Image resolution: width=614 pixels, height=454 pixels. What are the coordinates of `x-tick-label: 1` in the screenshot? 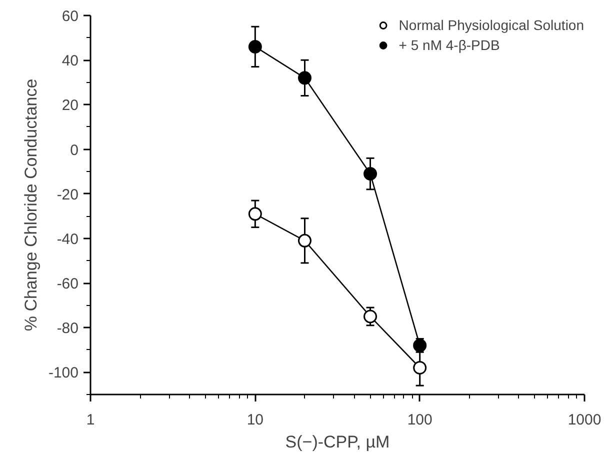 It's located at (90, 420).